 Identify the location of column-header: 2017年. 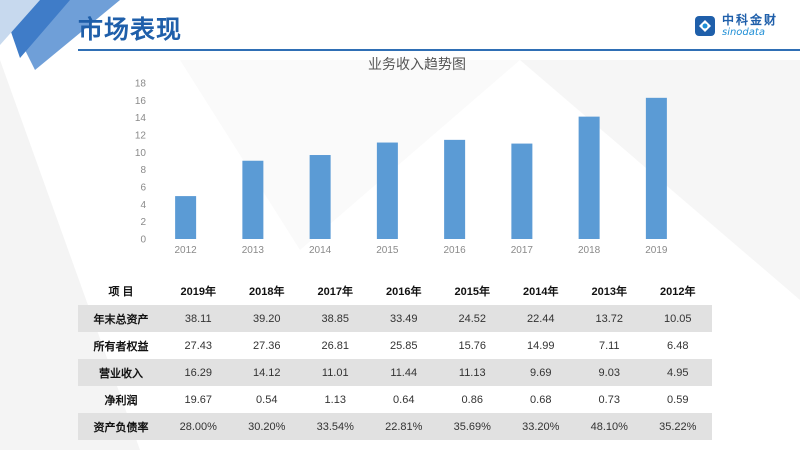
(335, 292).